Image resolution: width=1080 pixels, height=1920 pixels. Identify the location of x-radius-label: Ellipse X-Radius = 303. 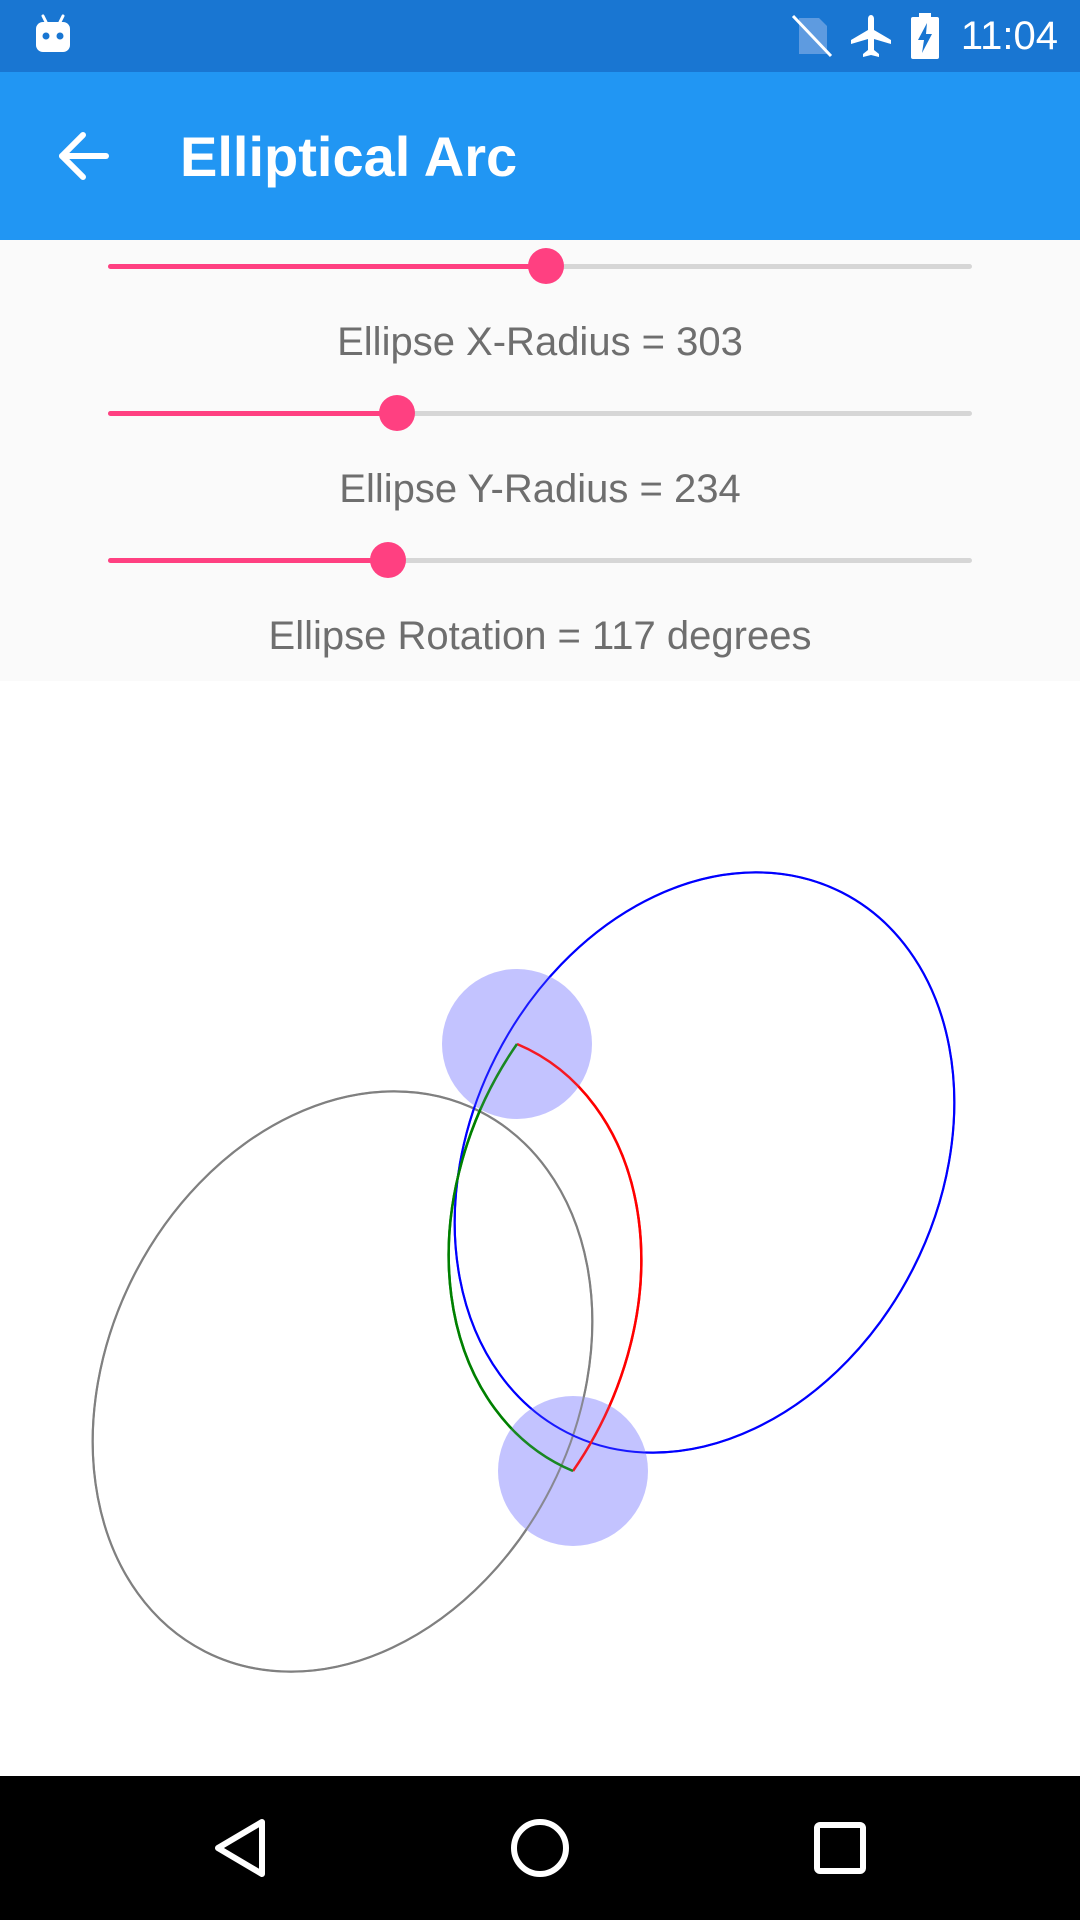
(540, 342).